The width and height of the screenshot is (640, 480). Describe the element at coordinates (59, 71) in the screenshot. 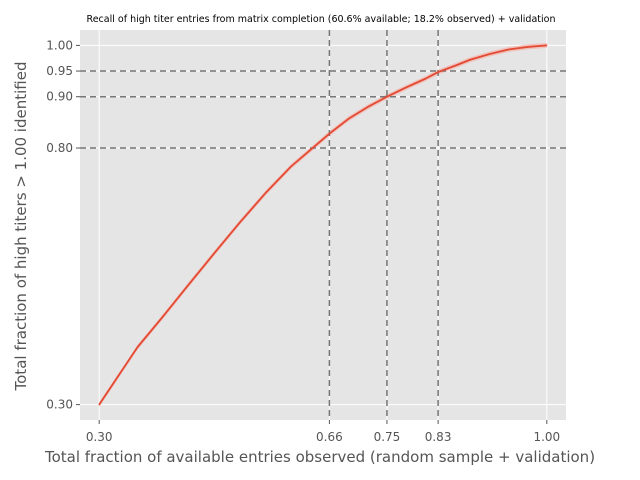

I see `y-tick-label-3: 0.95` at that location.